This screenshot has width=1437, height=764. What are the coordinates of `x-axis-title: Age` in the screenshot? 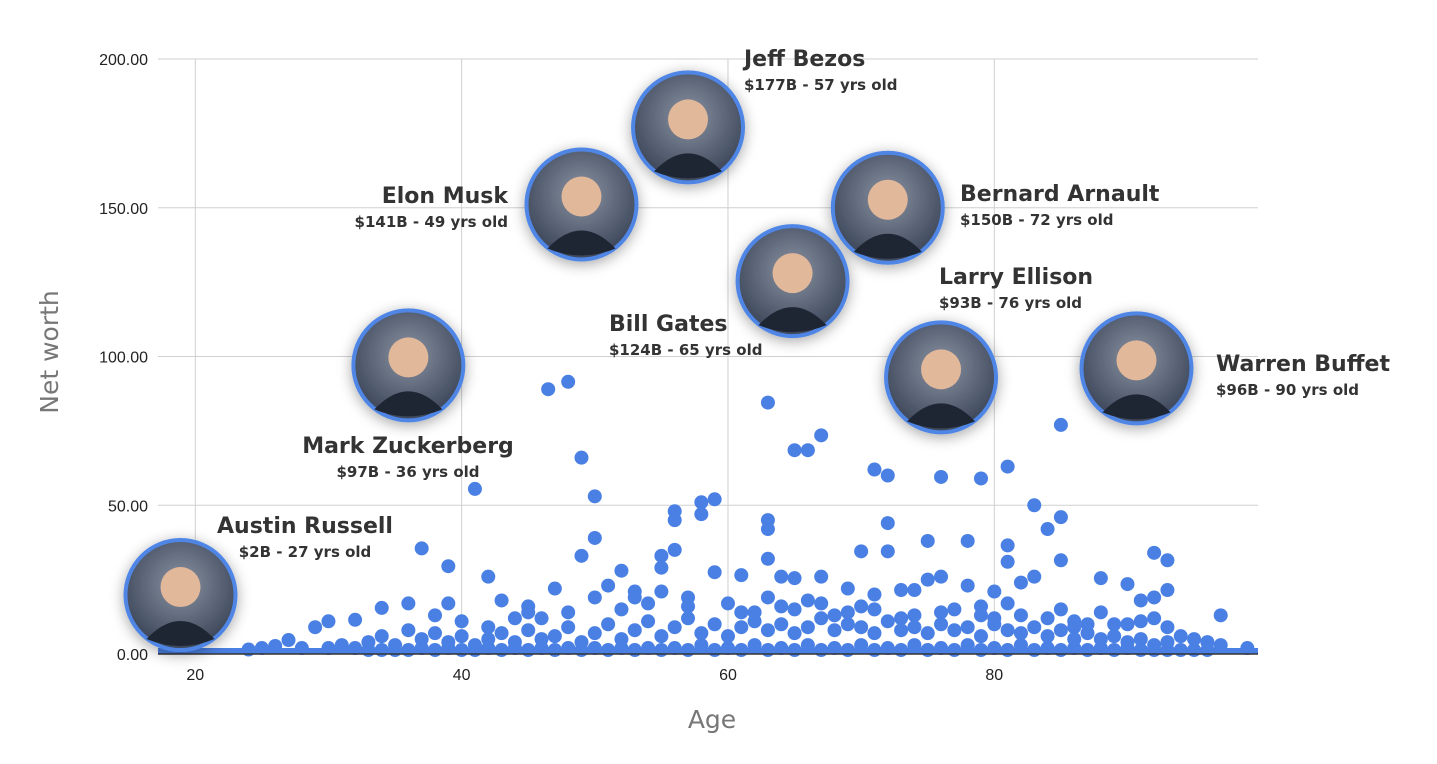 It's located at (712, 719).